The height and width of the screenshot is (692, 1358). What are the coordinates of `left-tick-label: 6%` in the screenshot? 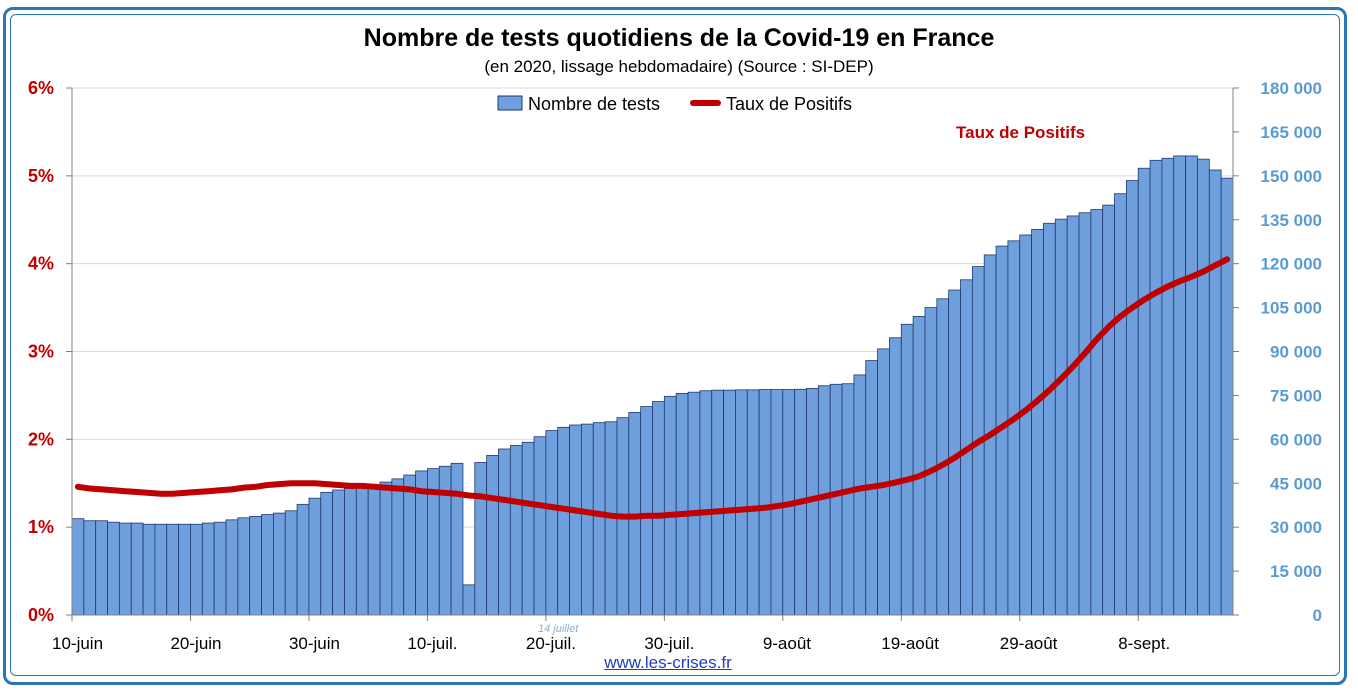 It's located at (41, 88).